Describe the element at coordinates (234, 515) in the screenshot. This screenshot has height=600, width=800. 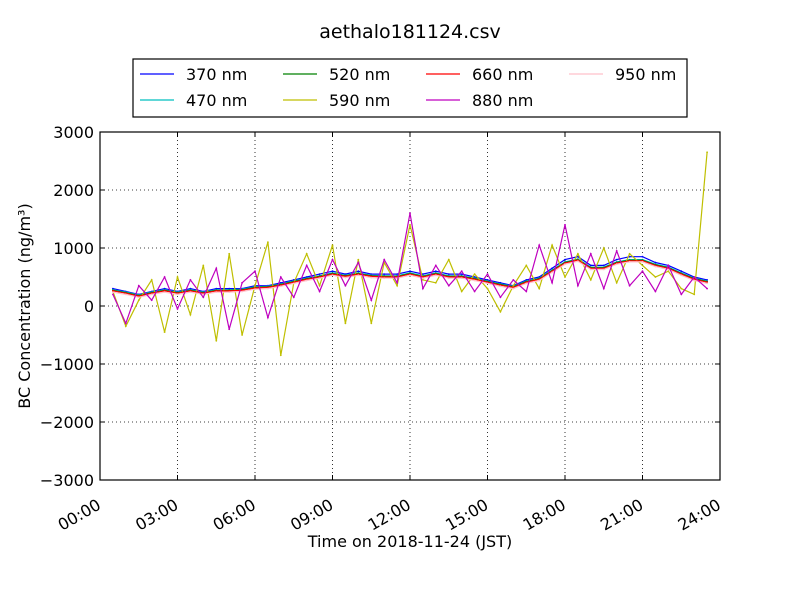
I see `x-tick-label: 06:00` at that location.